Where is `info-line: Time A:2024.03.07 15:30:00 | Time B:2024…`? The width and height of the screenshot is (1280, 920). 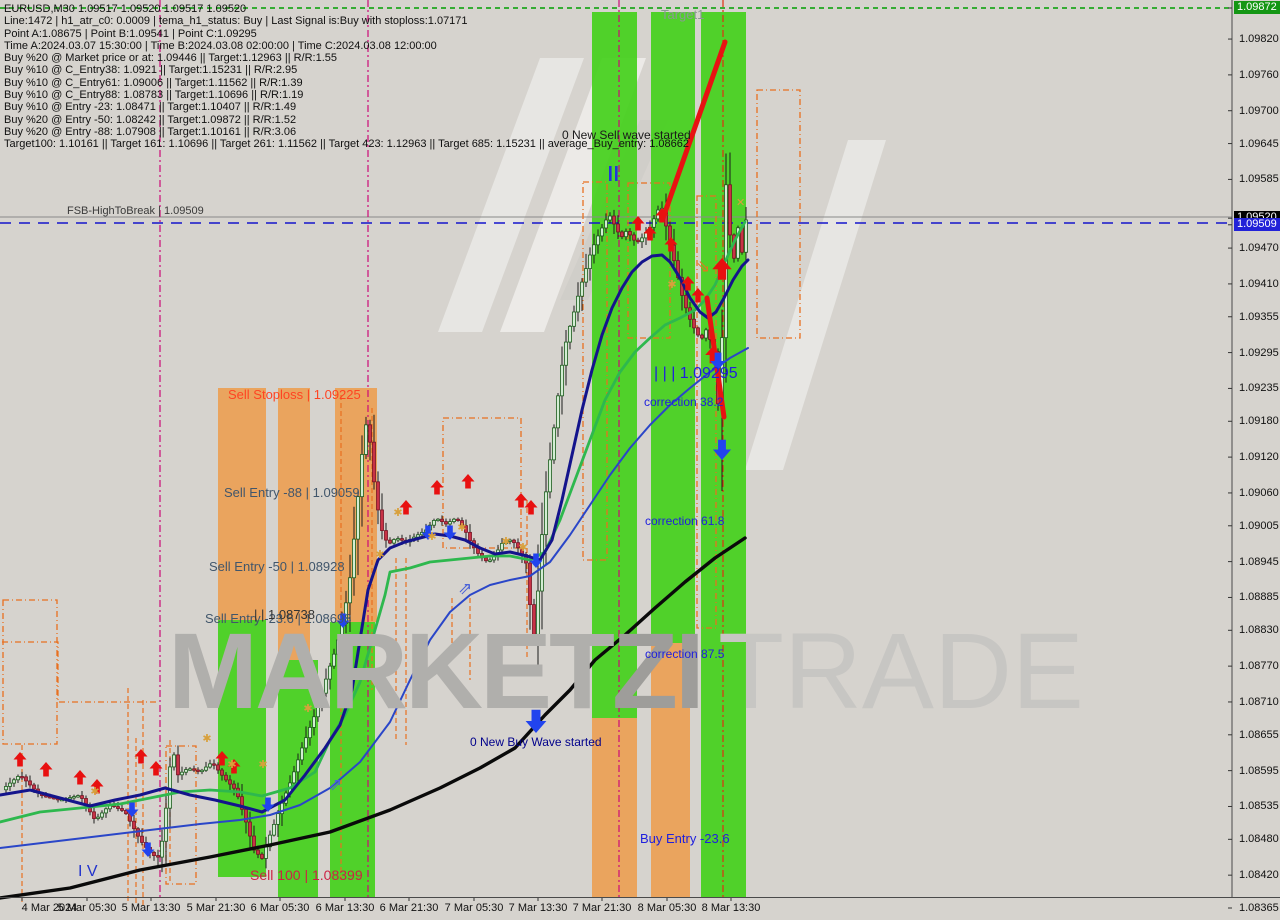 info-line: Time A:2024.03.07 15:30:00 | Time B:2024… is located at coordinates (220, 45).